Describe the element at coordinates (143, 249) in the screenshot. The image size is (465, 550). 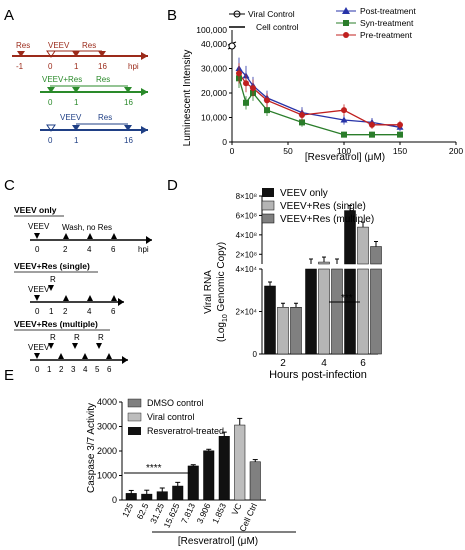
I see `c-row1-unit: hpi` at that location.